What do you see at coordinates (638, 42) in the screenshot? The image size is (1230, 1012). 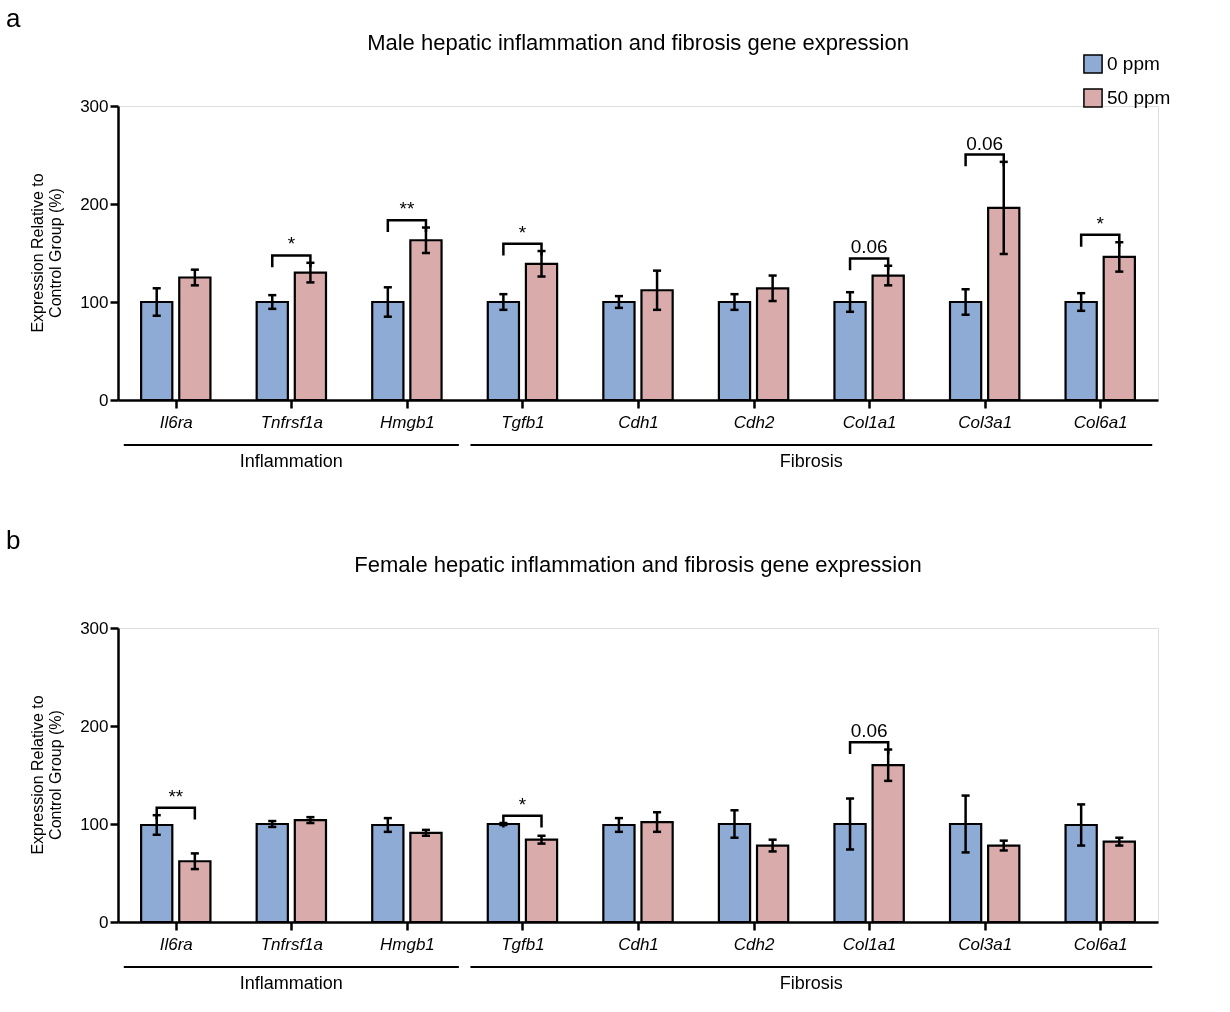 I see `chart-title: Male hepatic inflammation and fibrosis gene expression` at bounding box center [638, 42].